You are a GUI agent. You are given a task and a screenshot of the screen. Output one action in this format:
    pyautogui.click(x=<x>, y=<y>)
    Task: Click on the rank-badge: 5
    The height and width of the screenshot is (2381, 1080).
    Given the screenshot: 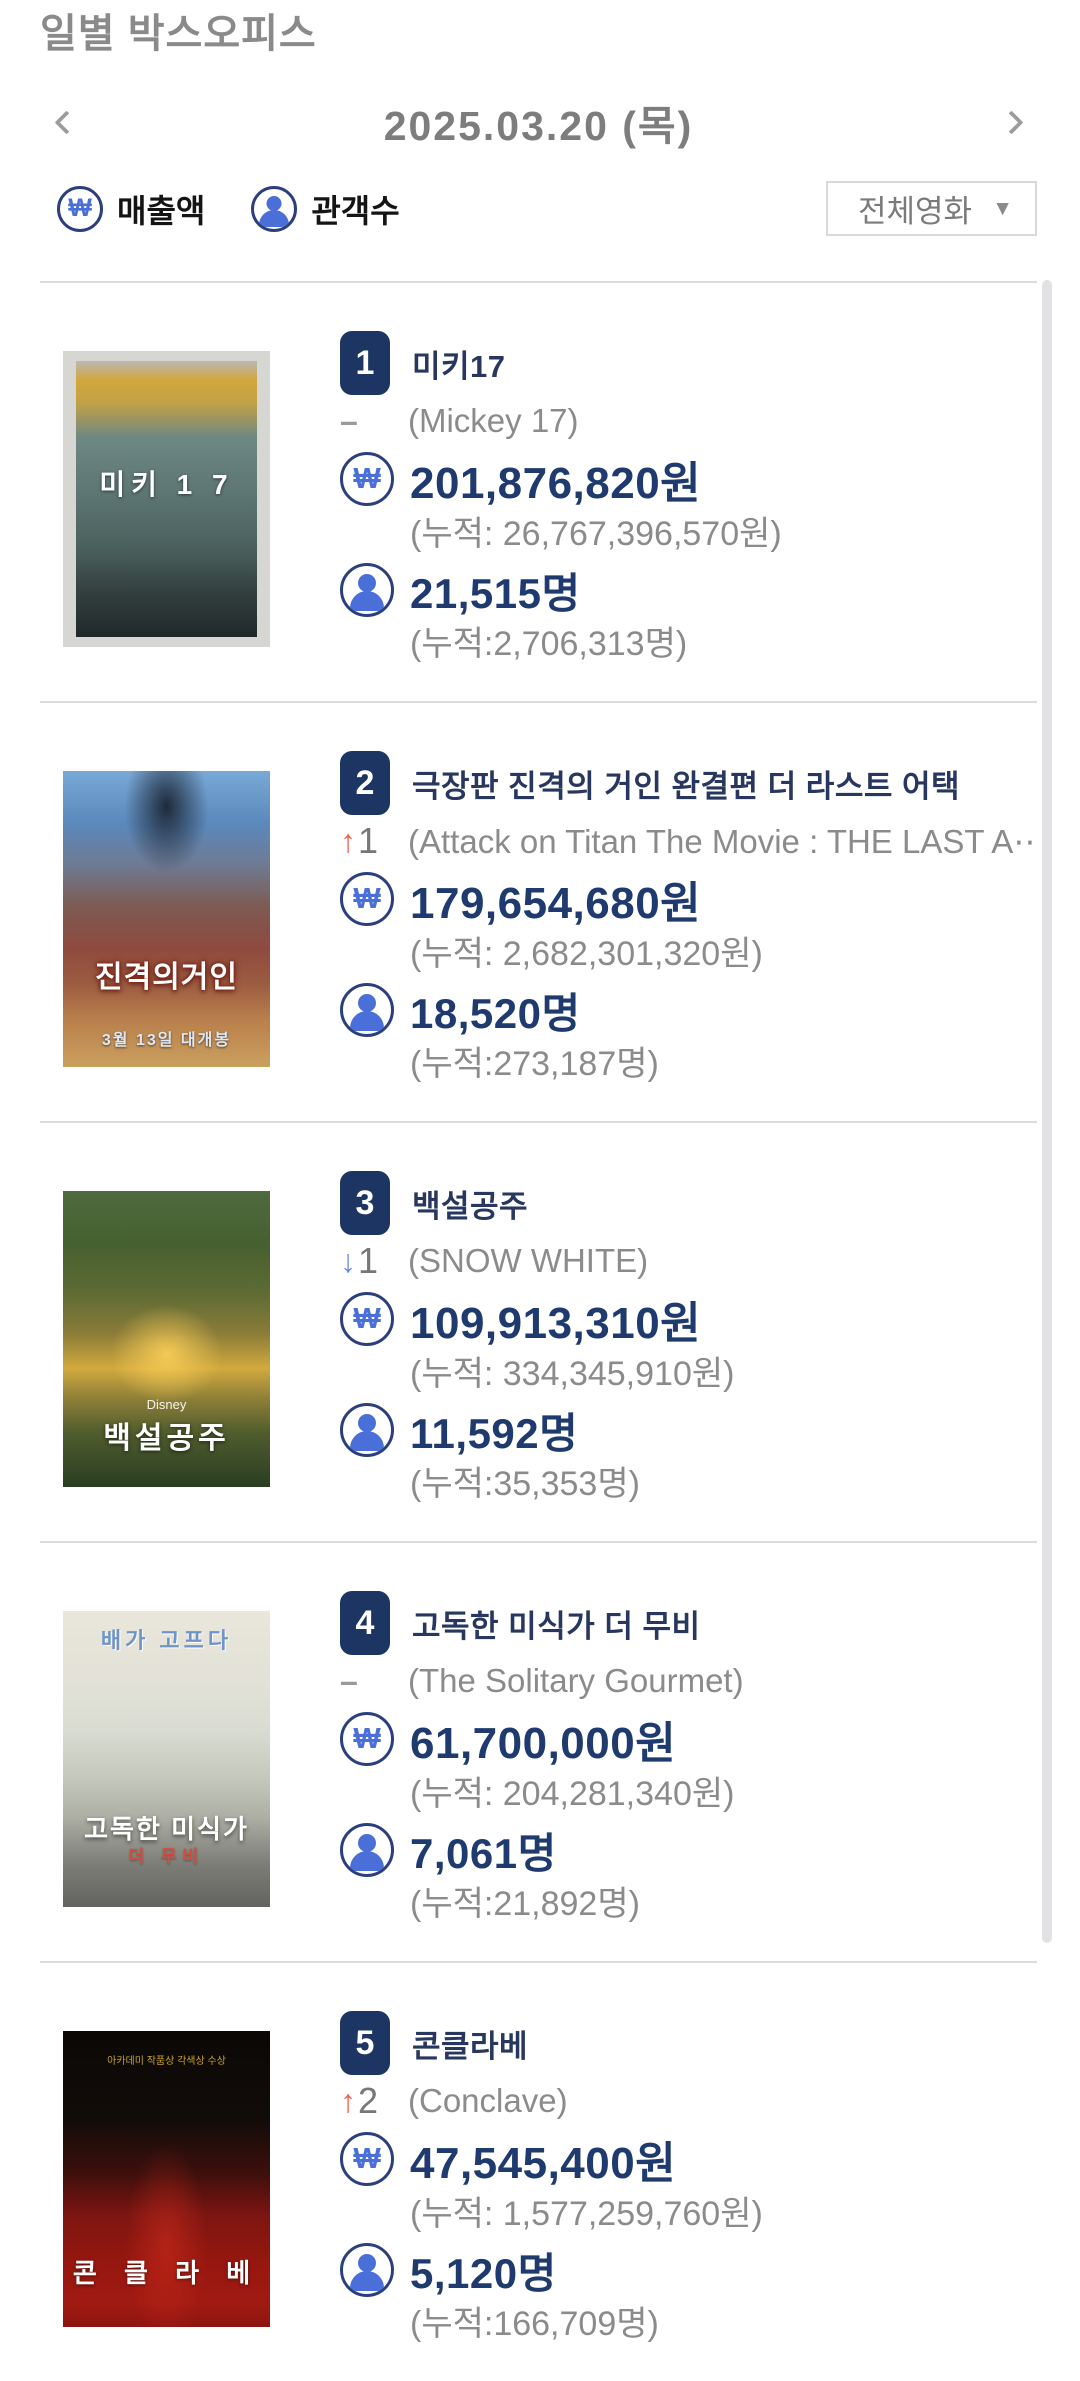 What is the action you would take?
    pyautogui.click(x=365, y=2043)
    